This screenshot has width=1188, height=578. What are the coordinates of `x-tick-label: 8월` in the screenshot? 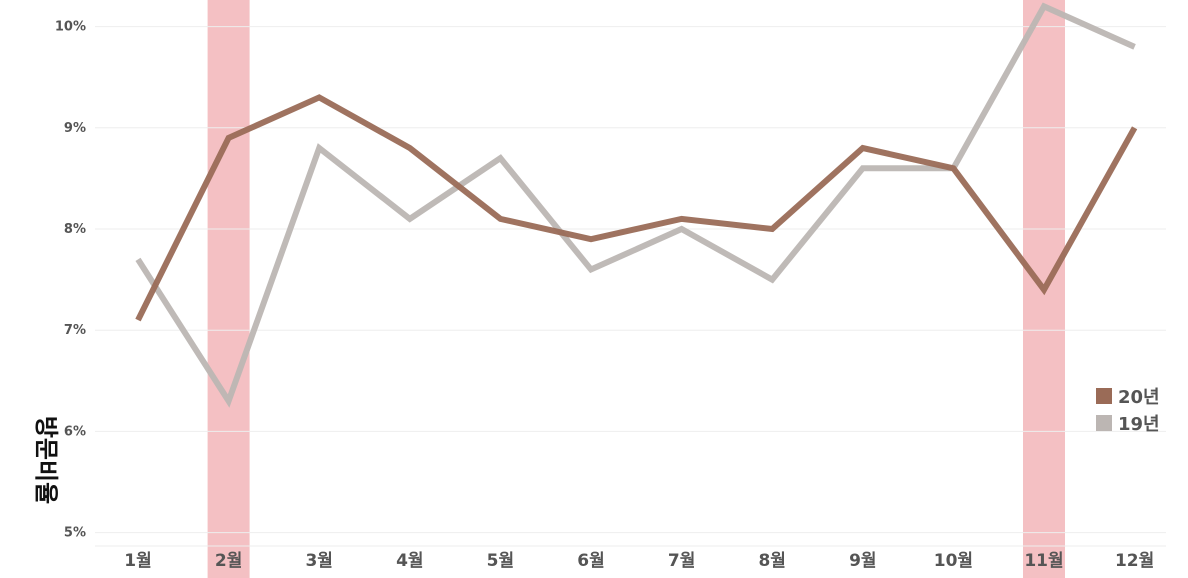 It's located at (771, 561).